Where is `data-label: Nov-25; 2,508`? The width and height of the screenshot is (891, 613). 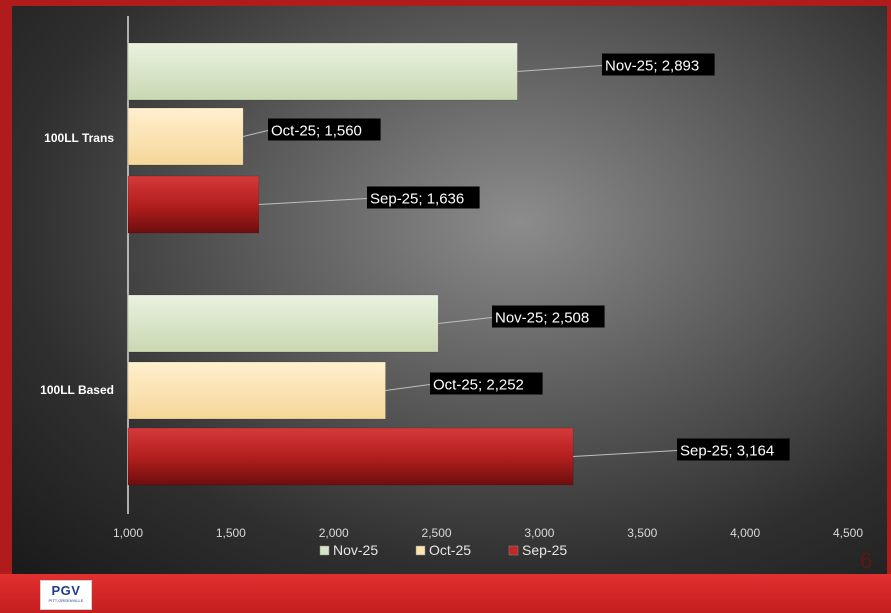
data-label: Nov-25; 2,508 is located at coordinates (542, 318).